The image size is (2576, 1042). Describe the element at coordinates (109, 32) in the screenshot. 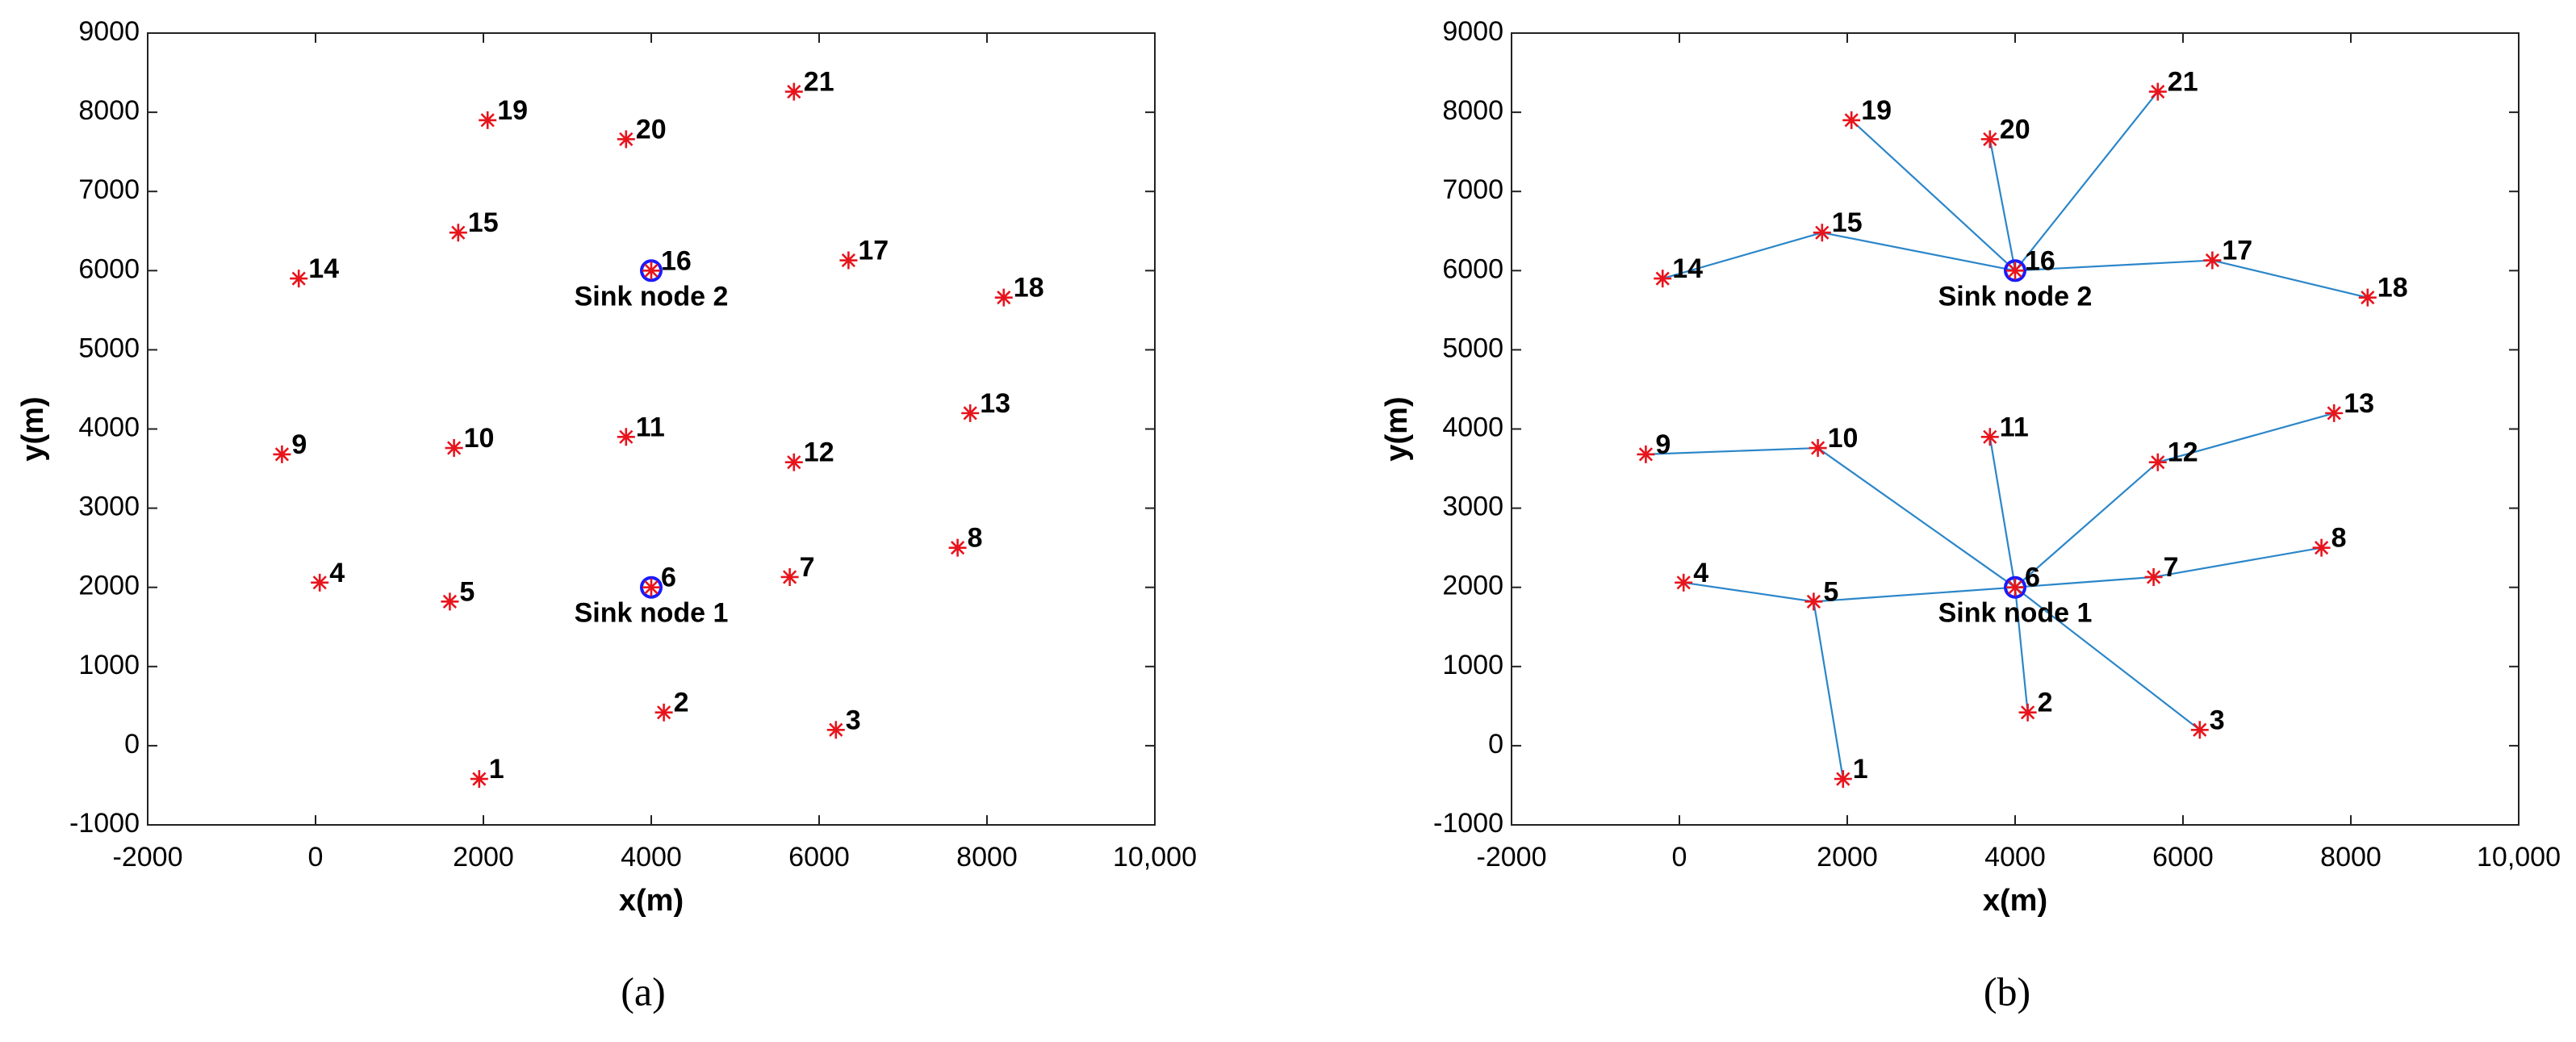

I see `y-tick-label: 9000` at that location.